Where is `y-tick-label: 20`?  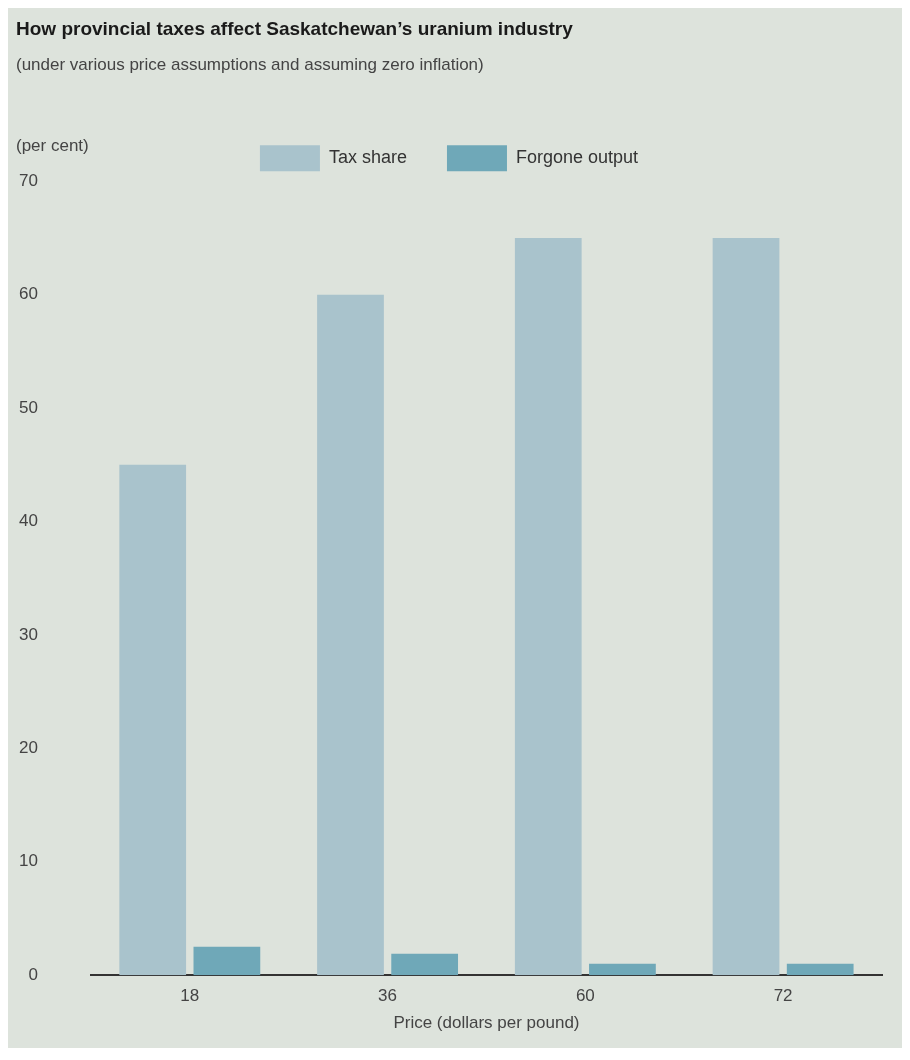
y-tick-label: 20 is located at coordinates (28, 748).